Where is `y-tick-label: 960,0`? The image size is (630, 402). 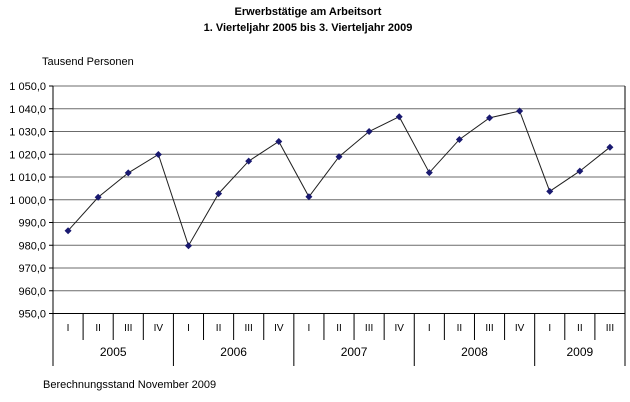
y-tick-label: 960,0 is located at coordinates (32, 292).